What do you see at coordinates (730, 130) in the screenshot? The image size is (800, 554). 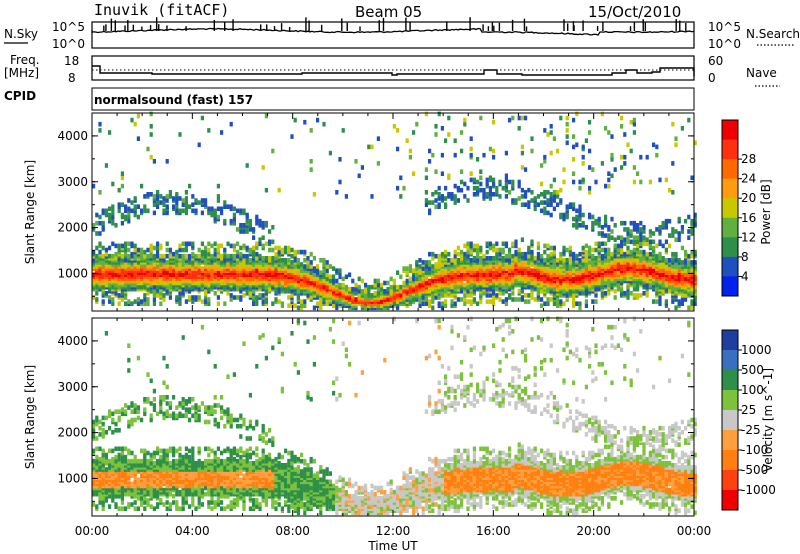 I see `colorbar-swatch` at bounding box center [730, 130].